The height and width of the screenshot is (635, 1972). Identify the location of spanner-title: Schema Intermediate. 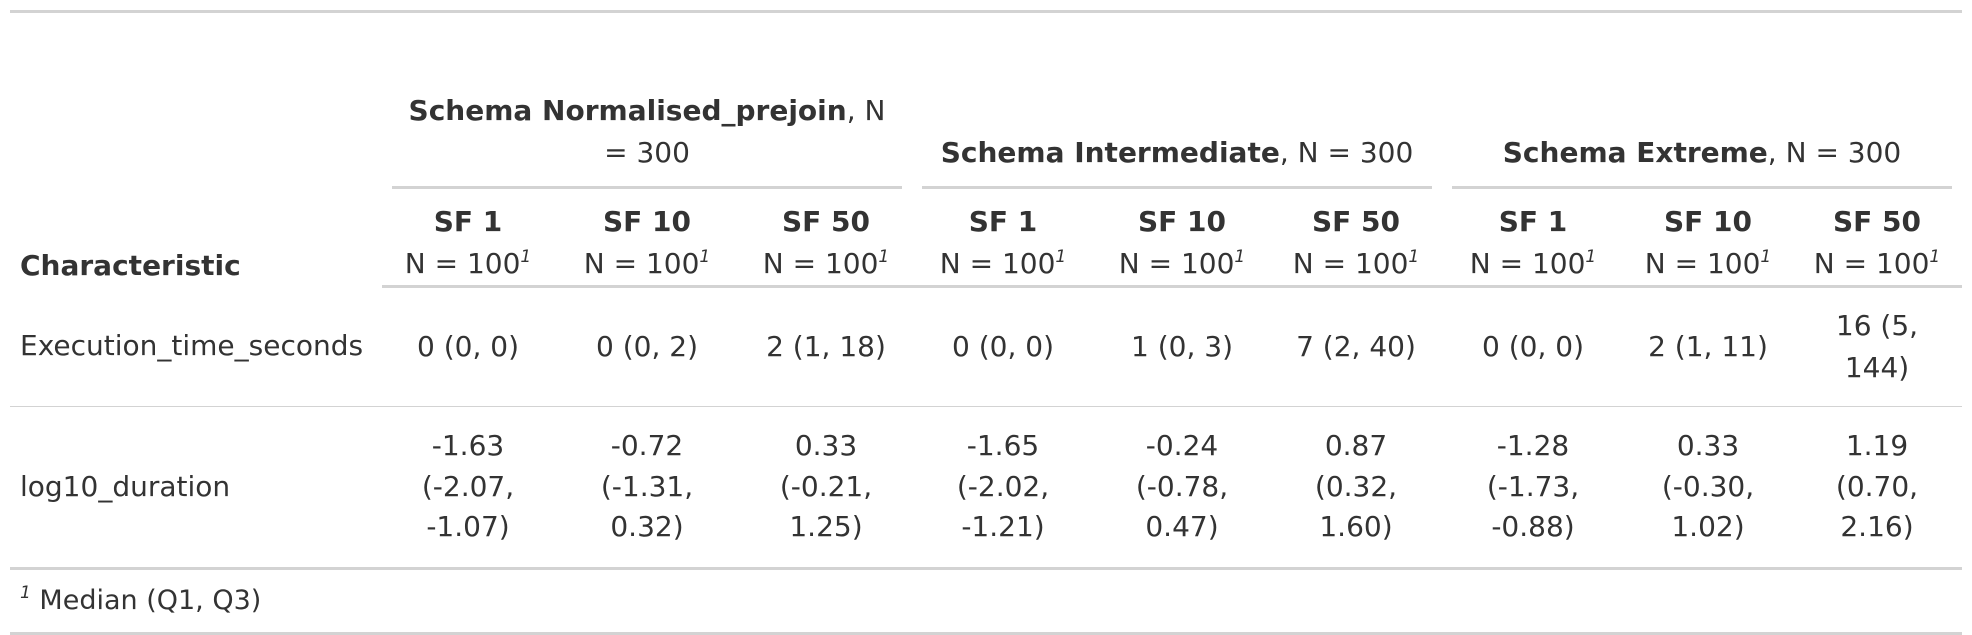
(1110, 152).